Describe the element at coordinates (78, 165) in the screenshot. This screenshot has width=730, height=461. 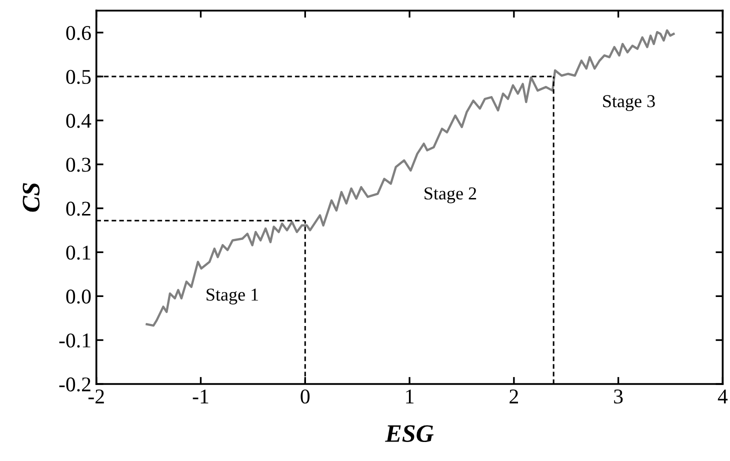
I see `y-tick-label: 0.3` at that location.